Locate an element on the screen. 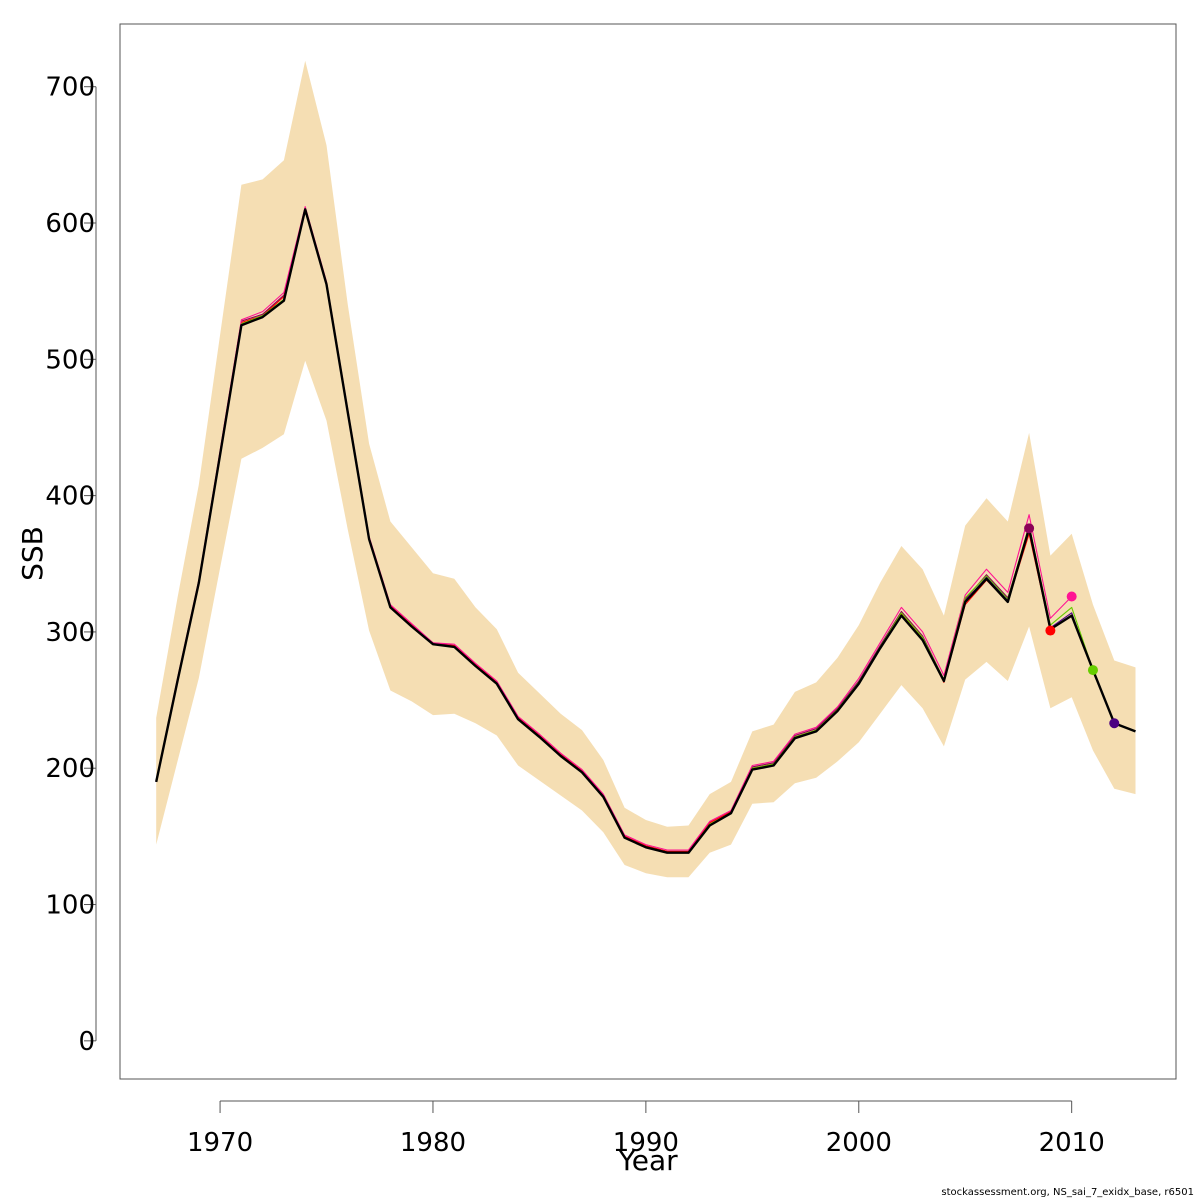 The height and width of the screenshot is (1200, 1200). y-tick-label: 100 is located at coordinates (70, 906).